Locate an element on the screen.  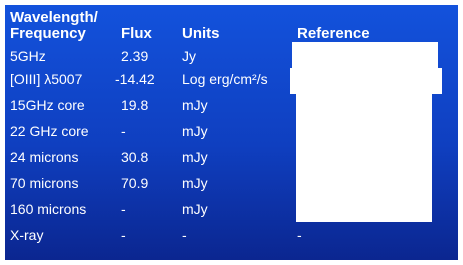
wavelength-cell: [OIII] λ5007 is located at coordinates (46, 79).